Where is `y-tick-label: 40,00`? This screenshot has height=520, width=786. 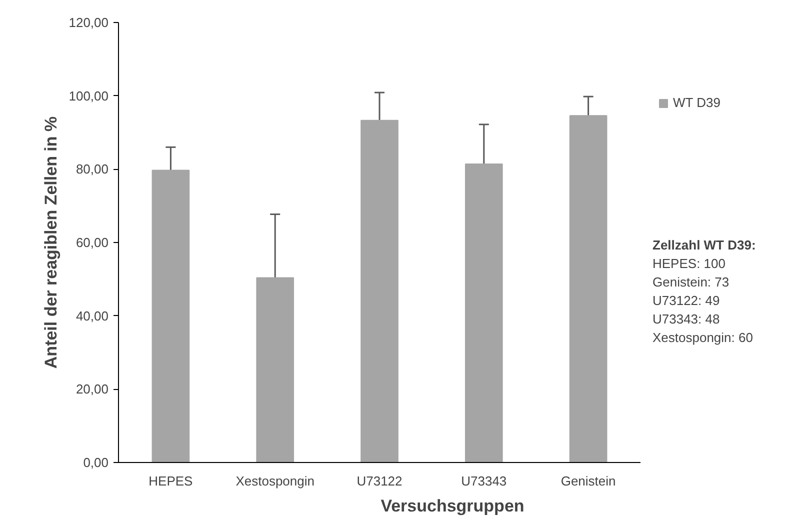 y-tick-label: 40,00 is located at coordinates (92, 316).